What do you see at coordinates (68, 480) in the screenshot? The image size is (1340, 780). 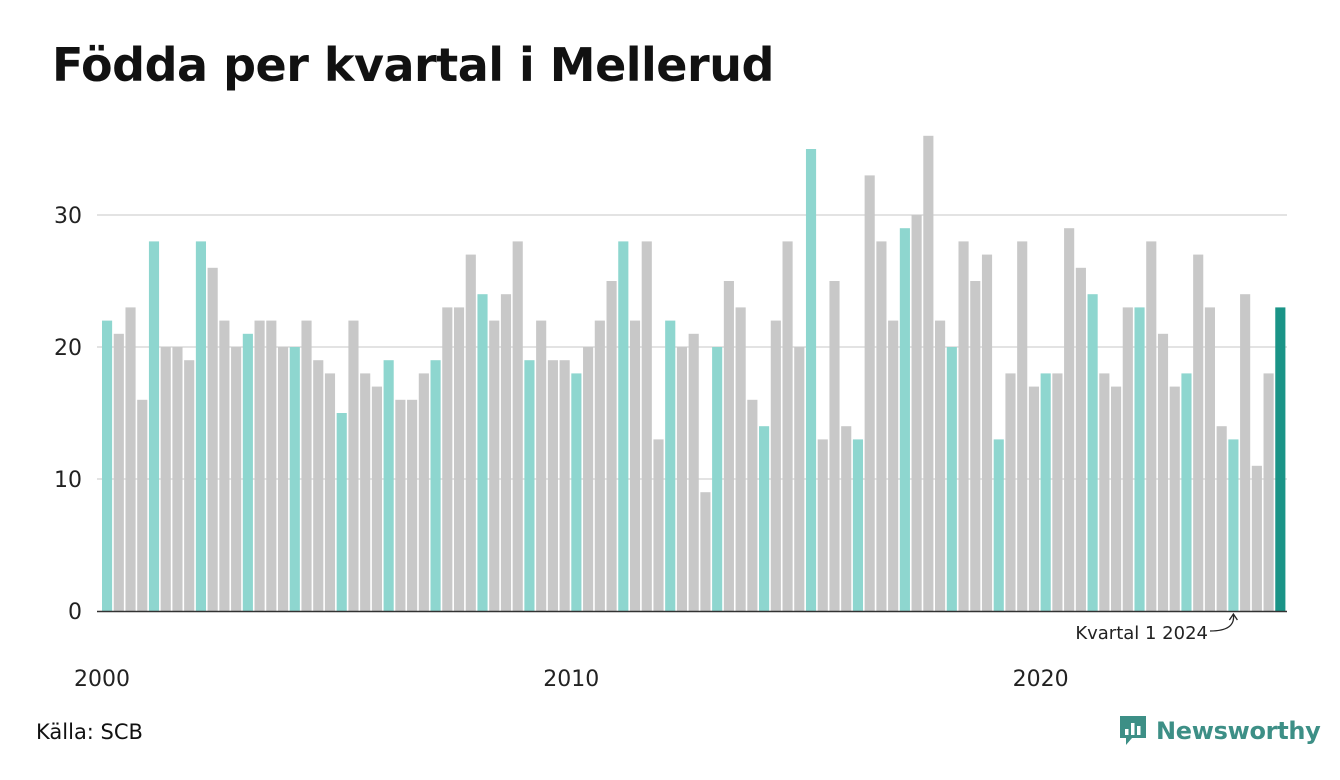 I see `y-tick-label: 10` at bounding box center [68, 480].